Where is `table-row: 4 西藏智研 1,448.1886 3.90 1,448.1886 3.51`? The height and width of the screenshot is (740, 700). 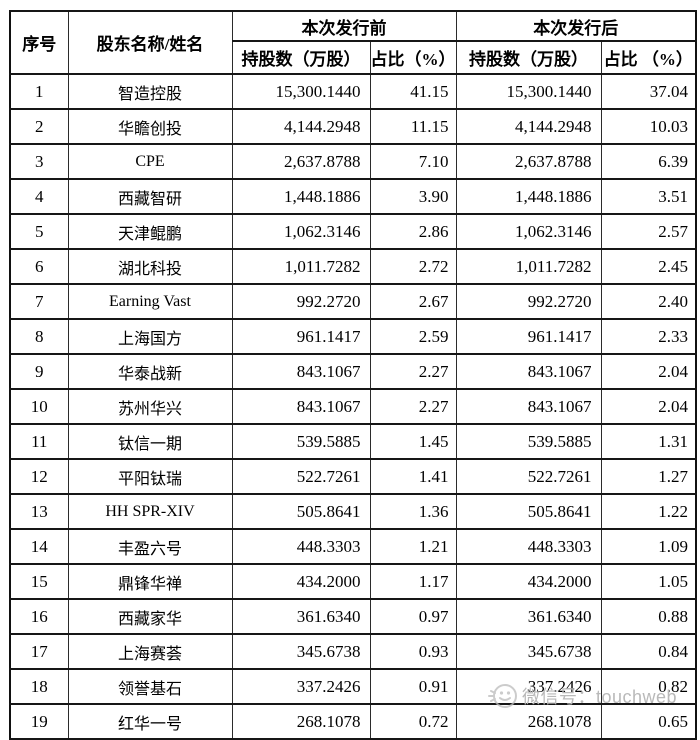
table-row: 4 西藏智研 1,448.1886 3.90 1,448.1886 3.51 is located at coordinates (353, 196).